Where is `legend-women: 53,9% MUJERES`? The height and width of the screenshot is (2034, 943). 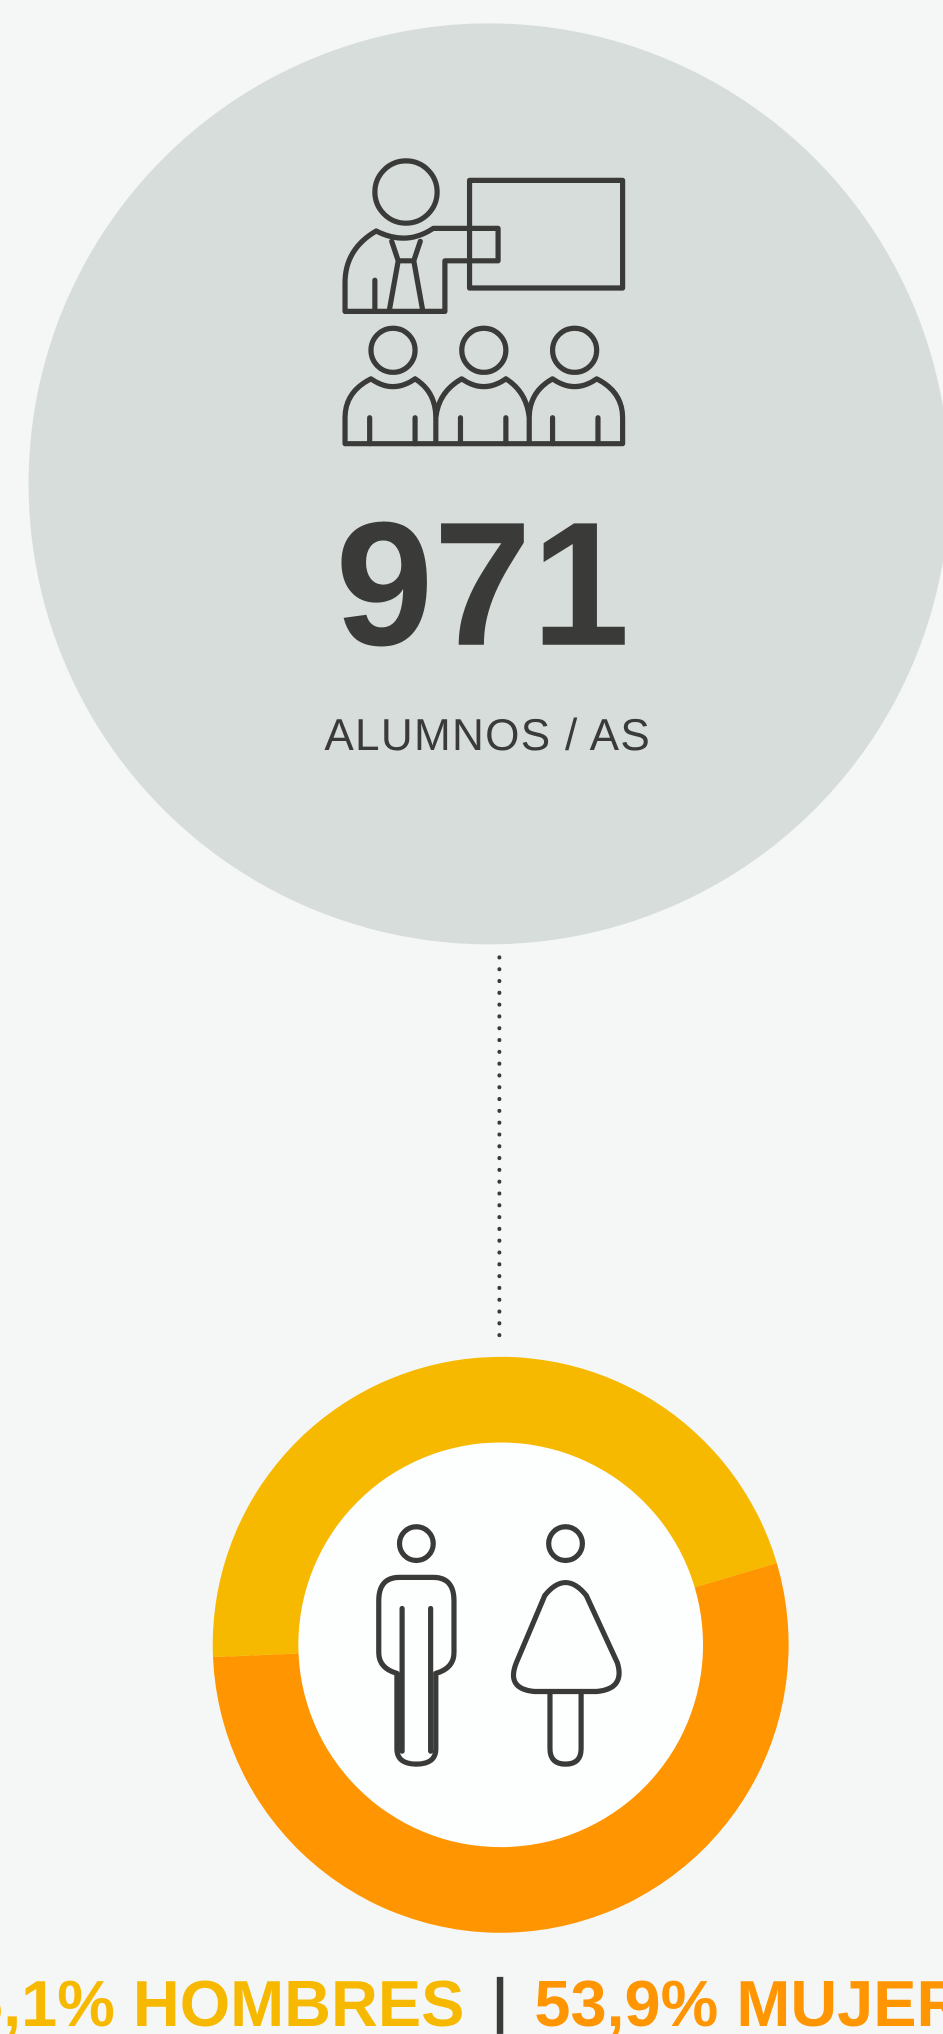
legend-women: 53,9% MUJERES is located at coordinates (738, 2000).